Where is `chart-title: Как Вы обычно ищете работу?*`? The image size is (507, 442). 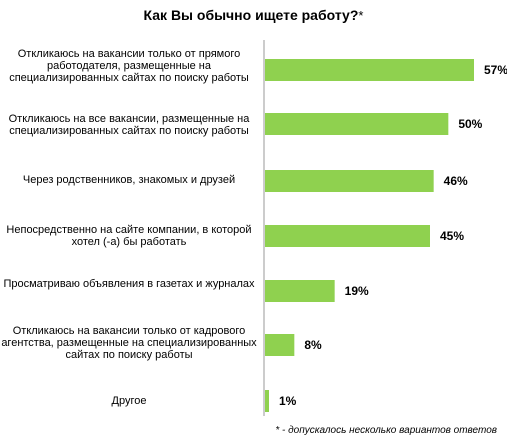 chart-title: Как Вы обычно ищете работу?* is located at coordinates (253, 15).